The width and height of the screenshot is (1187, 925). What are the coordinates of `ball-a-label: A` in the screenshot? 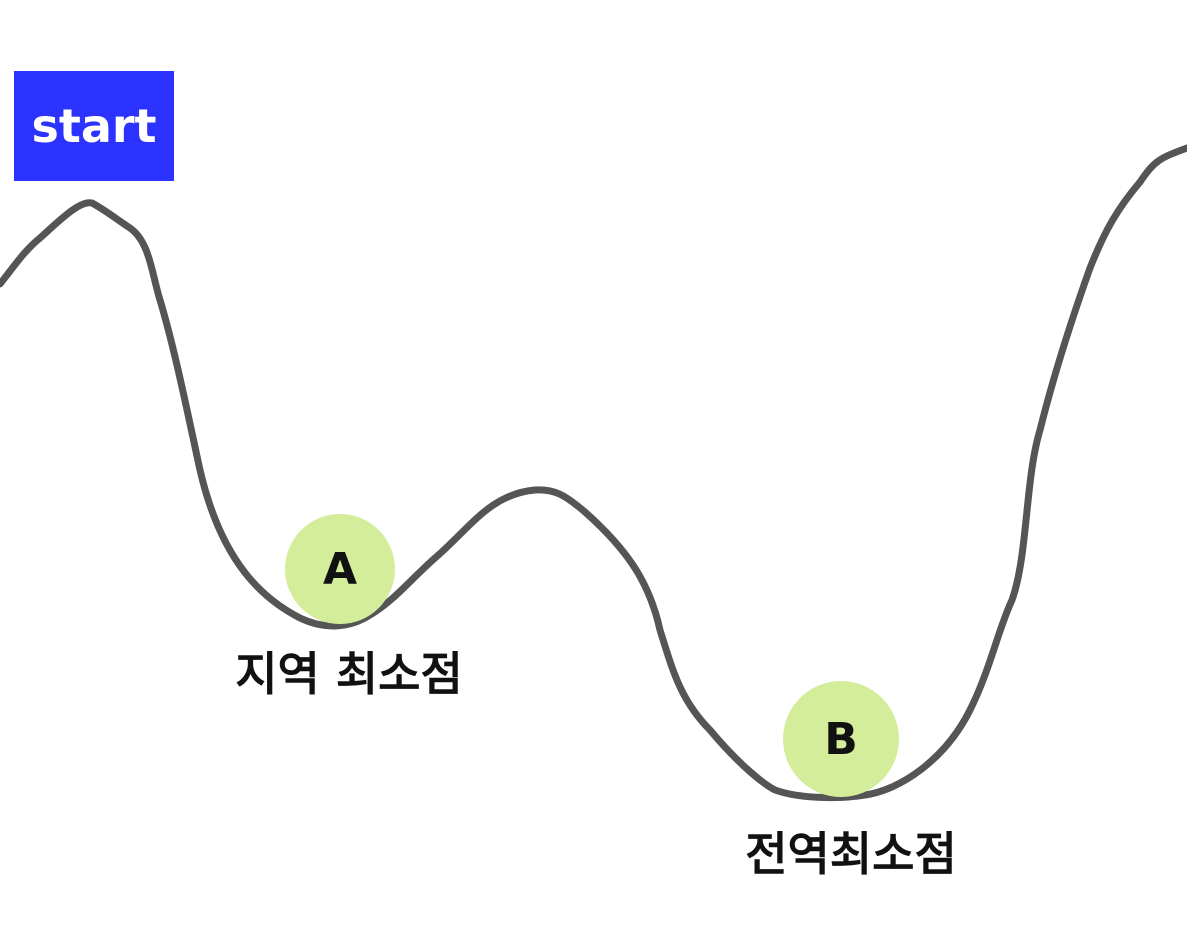 It's located at (340, 569).